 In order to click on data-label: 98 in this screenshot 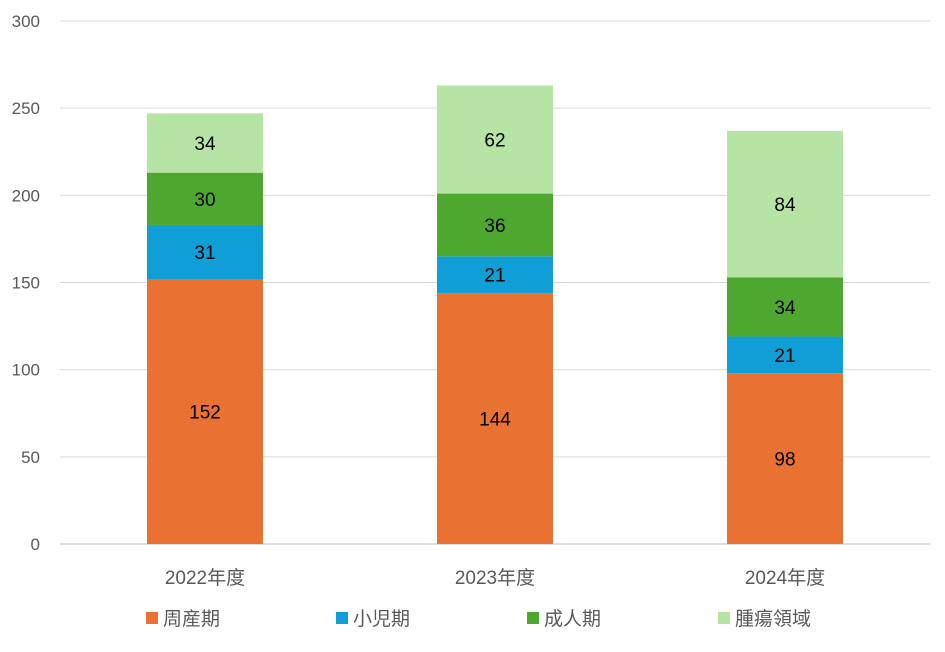, I will do `click(784, 460)`.